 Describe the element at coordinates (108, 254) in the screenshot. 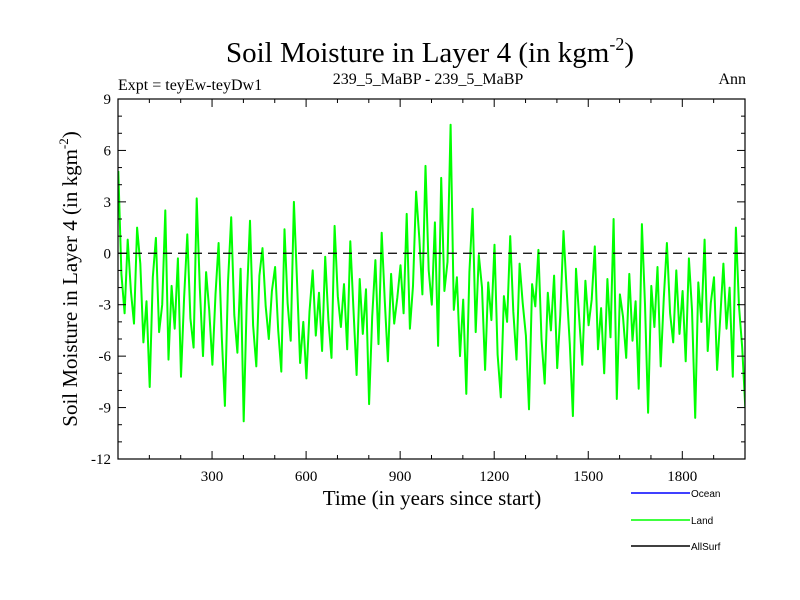

I see `y-tick-label: 0` at that location.